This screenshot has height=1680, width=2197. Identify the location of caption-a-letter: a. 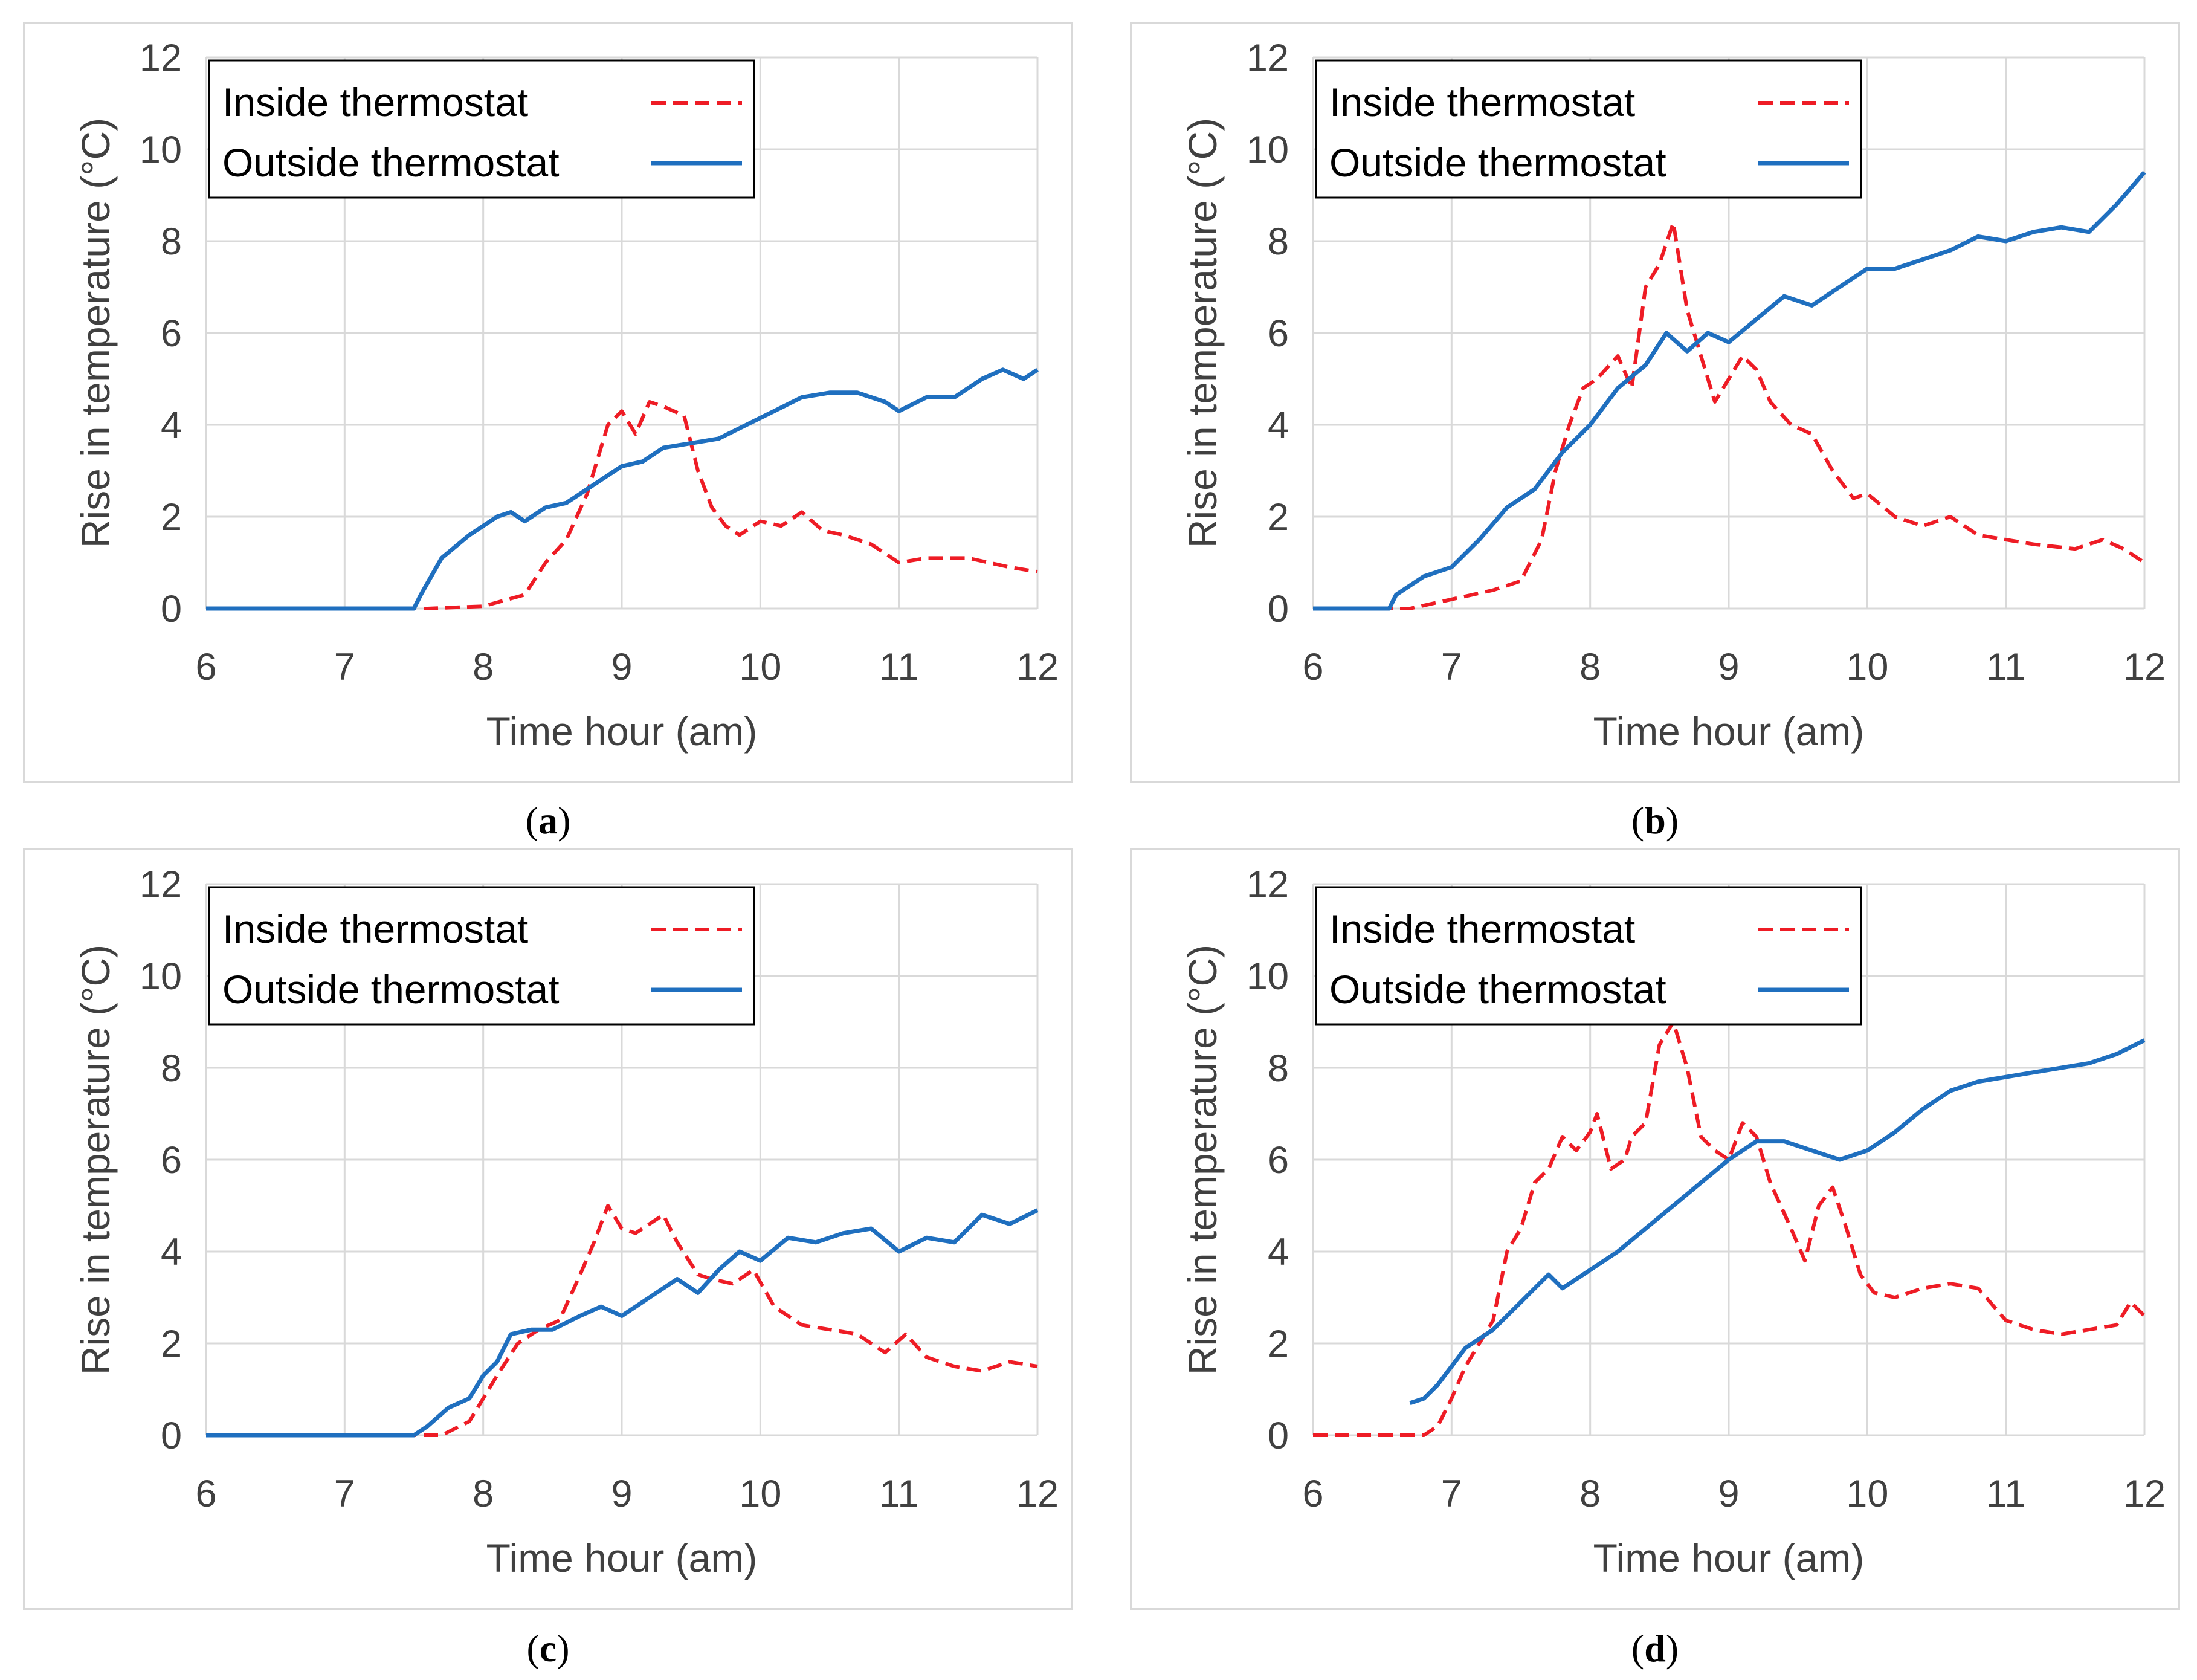
(548, 820).